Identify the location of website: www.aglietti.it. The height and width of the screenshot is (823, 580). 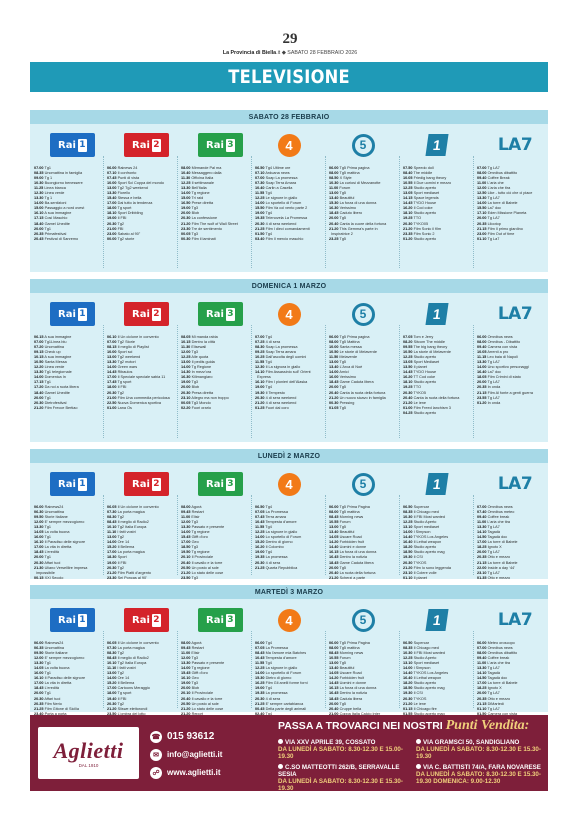
(194, 772).